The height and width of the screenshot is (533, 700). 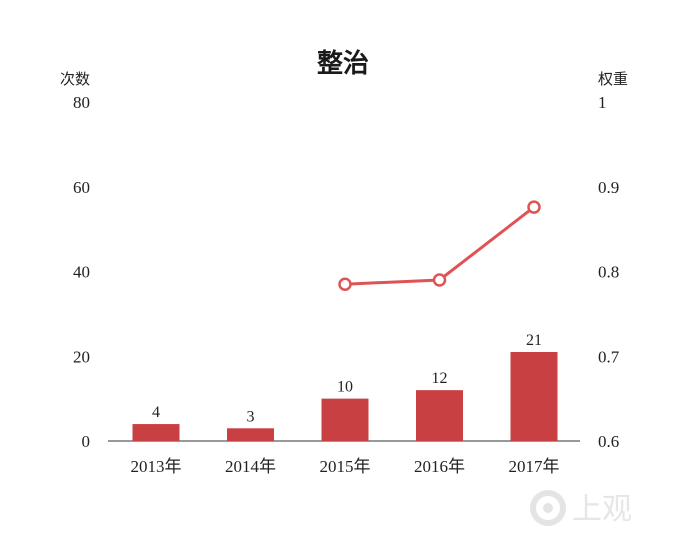 What do you see at coordinates (440, 378) in the screenshot?
I see `bar-data-label: 12` at bounding box center [440, 378].